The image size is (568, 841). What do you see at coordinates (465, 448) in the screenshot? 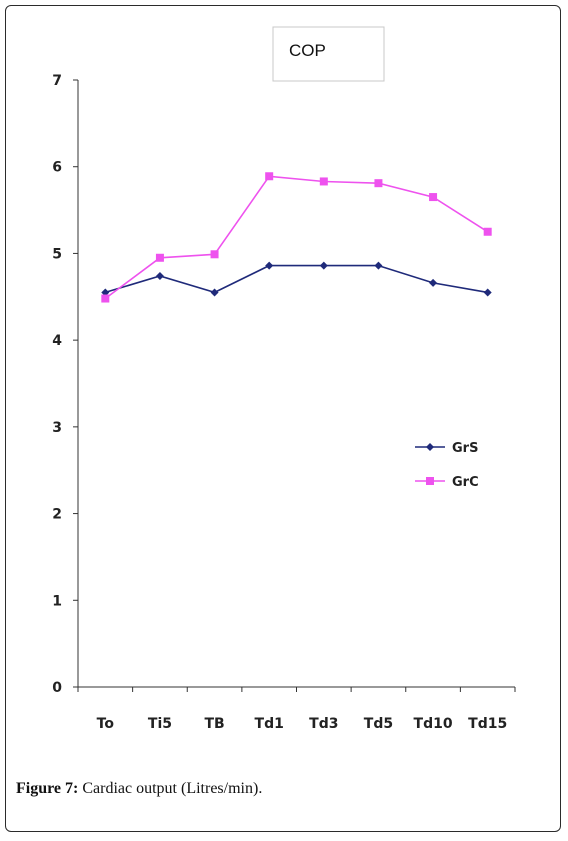
I see `legend-label-grs: GrS` at bounding box center [465, 448].